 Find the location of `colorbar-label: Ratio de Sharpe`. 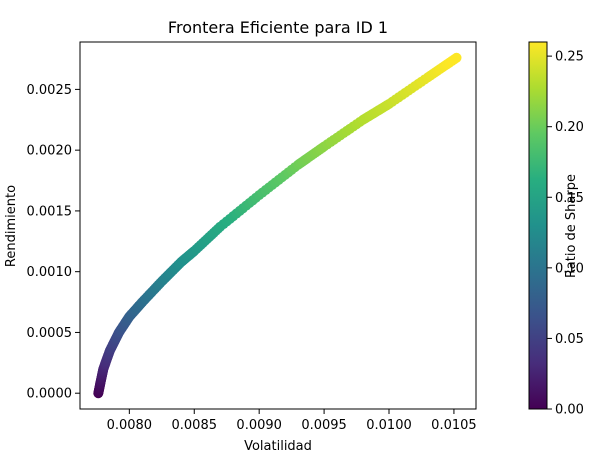

colorbar-label: Ratio de Sharpe is located at coordinates (571, 226).